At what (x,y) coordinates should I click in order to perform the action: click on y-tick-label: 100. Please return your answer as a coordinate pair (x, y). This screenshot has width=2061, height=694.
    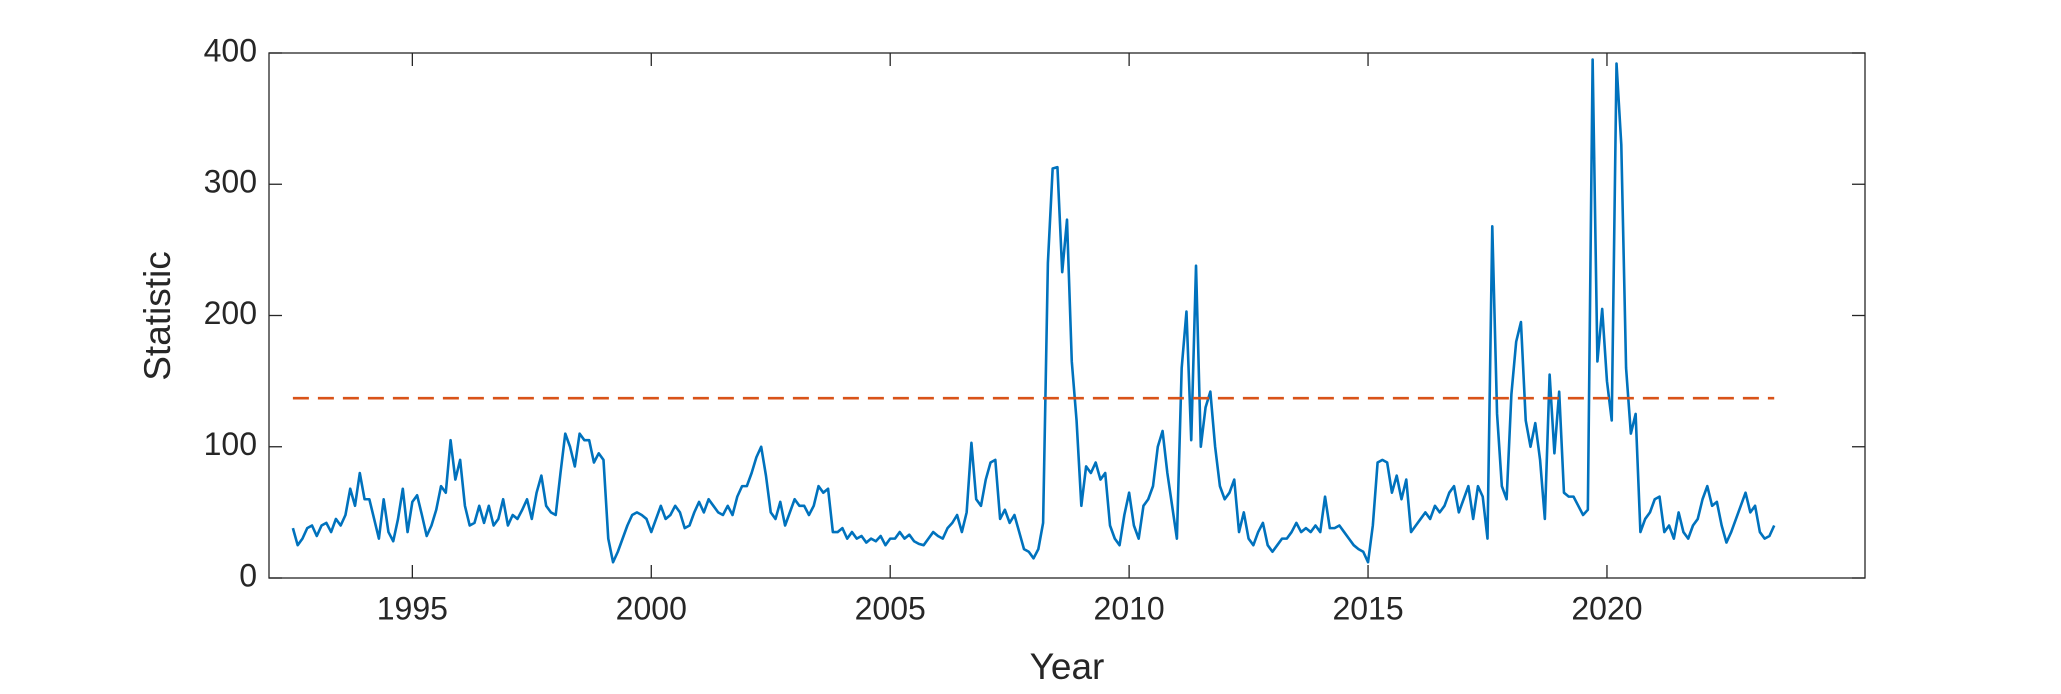
    Looking at the image, I should click on (230, 444).